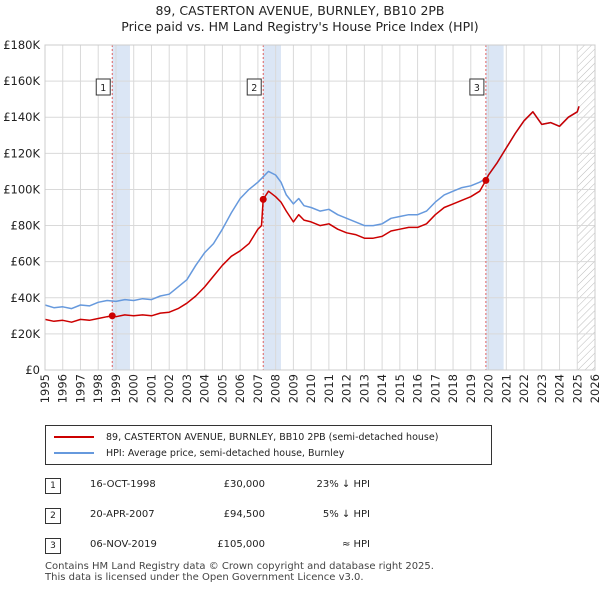 This screenshot has height=590, width=600. Describe the element at coordinates (187, 388) in the screenshot. I see `x-tick-label: 2003` at that location.